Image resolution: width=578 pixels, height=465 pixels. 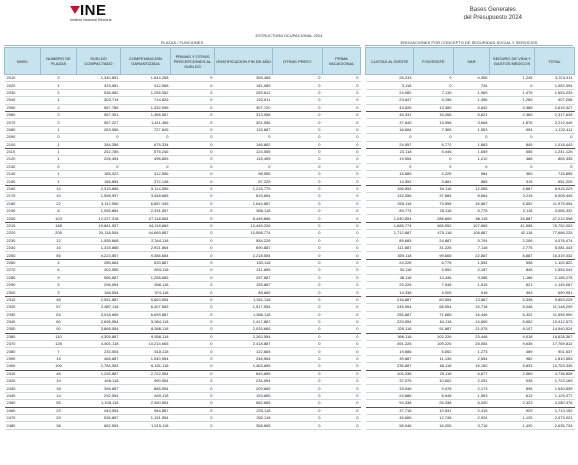 I want to click on cell-fovi: 10,531, so click(x=433, y=411).